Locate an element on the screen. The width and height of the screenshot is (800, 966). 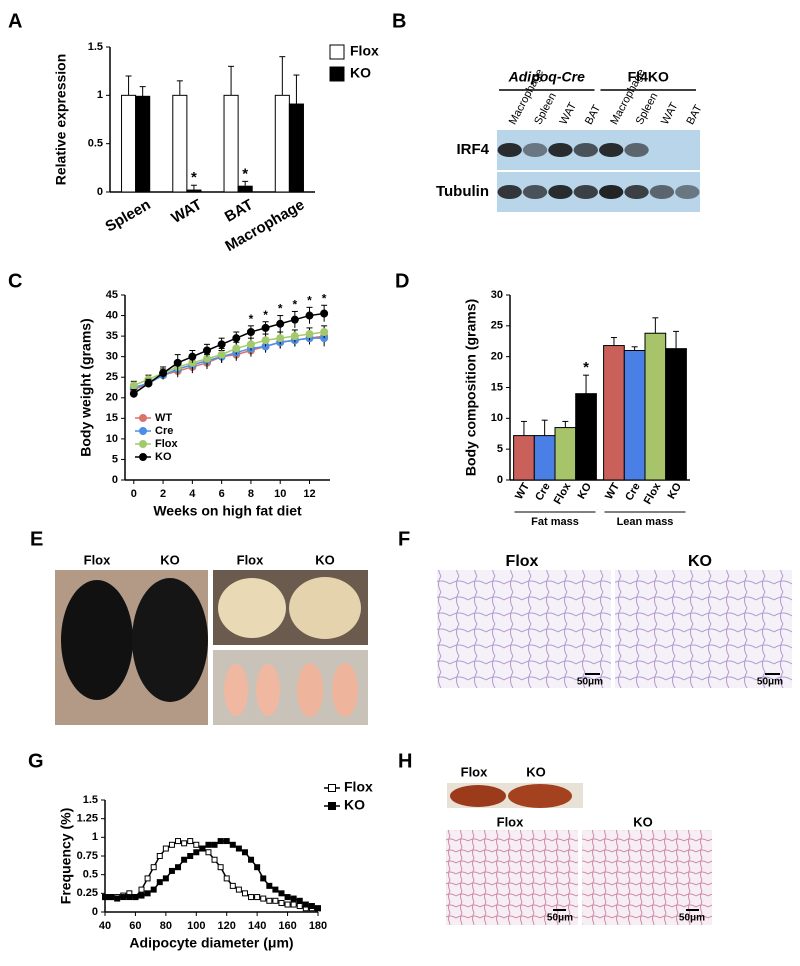
x-tick-label: 120 is located at coordinates (227, 926).